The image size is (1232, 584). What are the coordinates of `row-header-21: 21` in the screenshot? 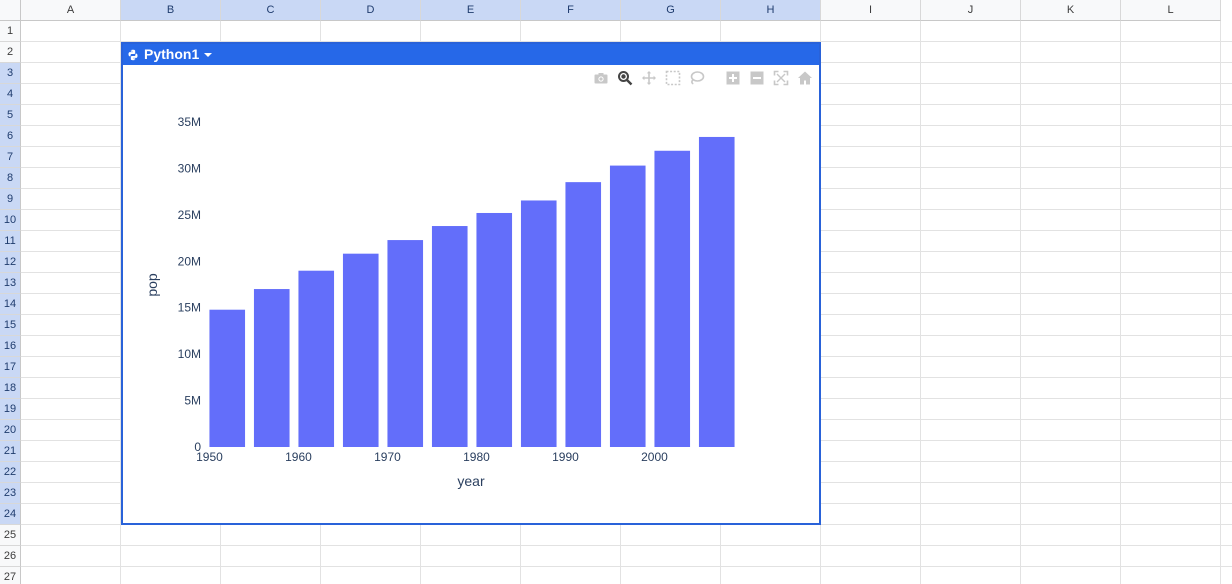 It's located at (10, 451).